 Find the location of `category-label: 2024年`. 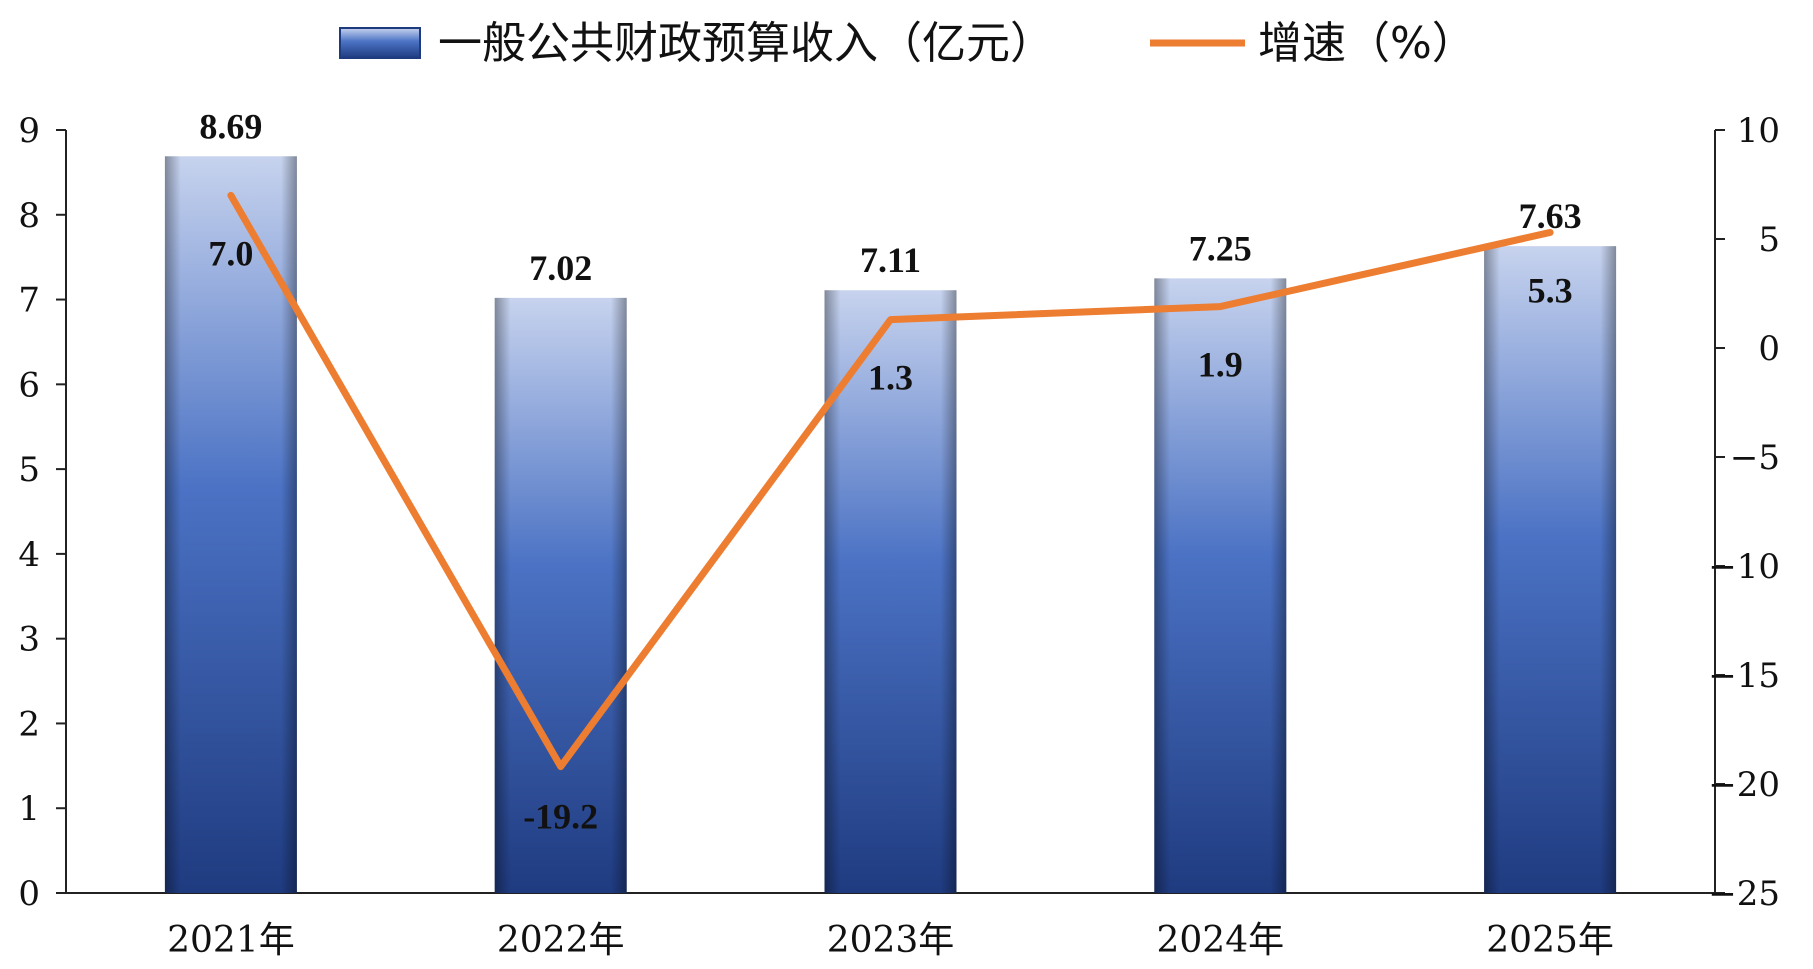

category-label: 2024年 is located at coordinates (1220, 940).